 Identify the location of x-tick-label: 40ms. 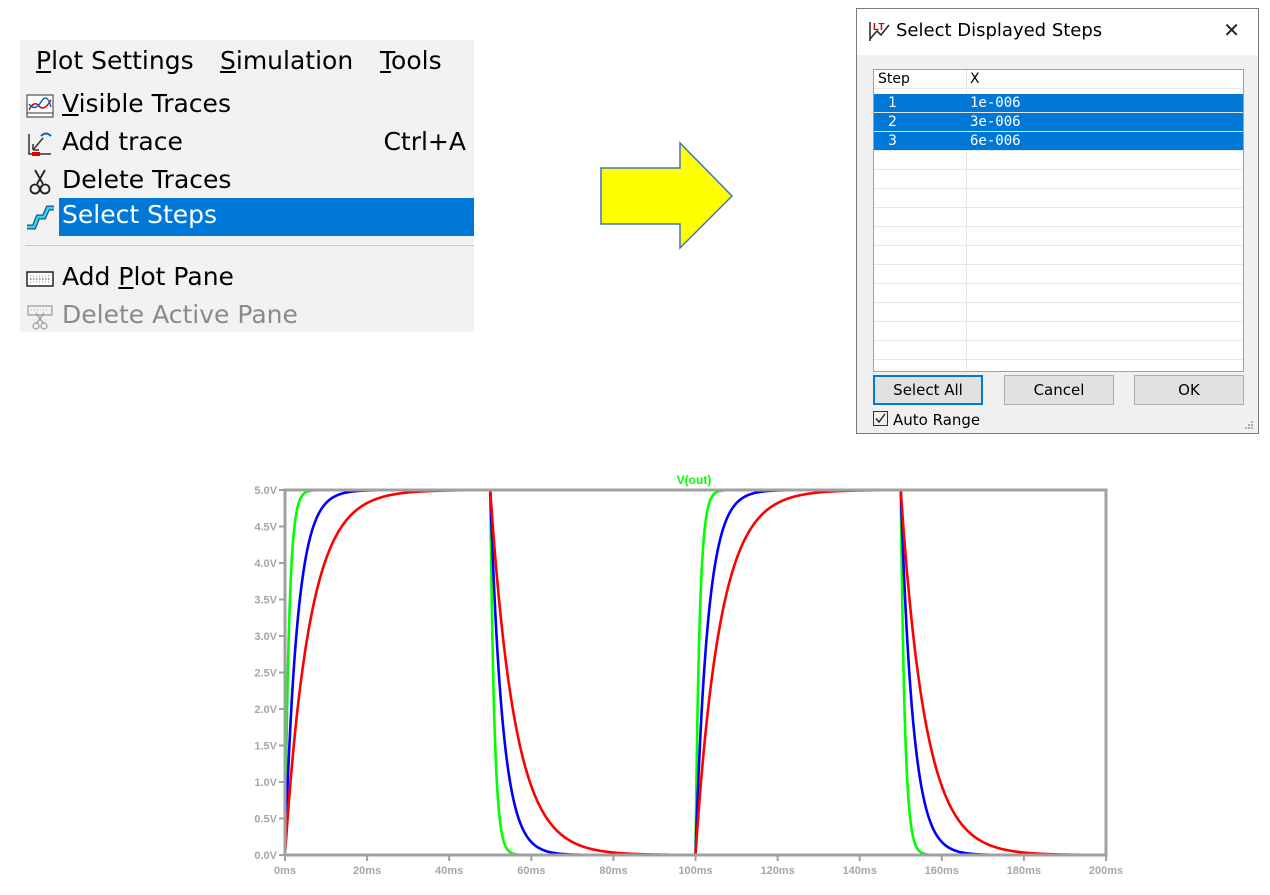
(449, 871).